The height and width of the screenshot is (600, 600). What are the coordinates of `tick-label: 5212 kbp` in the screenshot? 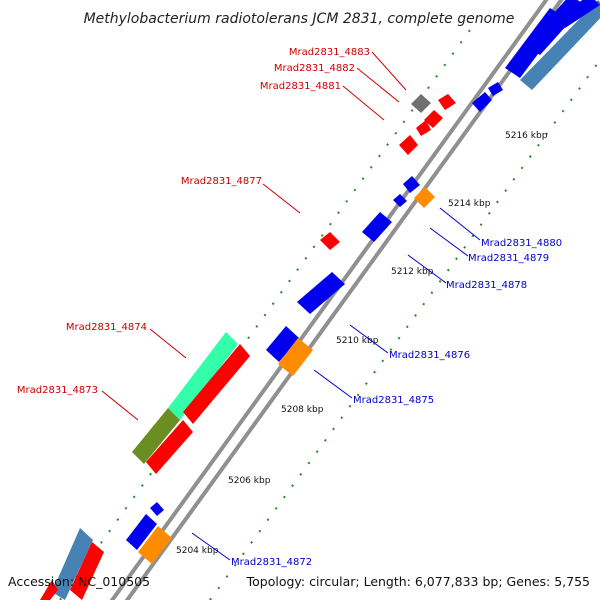 It's located at (412, 272).